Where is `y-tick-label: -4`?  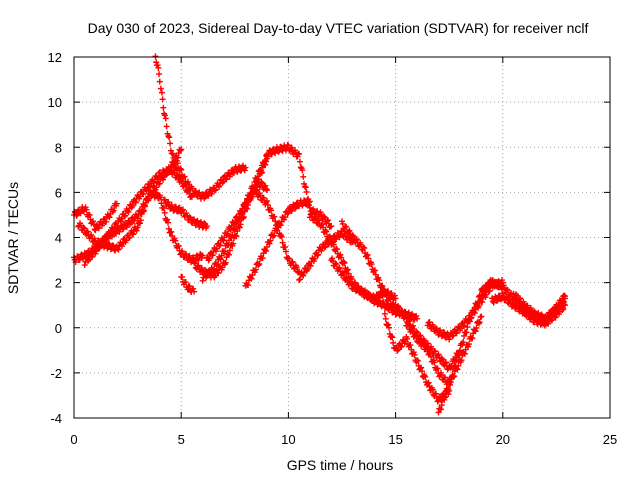
y-tick-label: -4 is located at coordinates (56, 418).